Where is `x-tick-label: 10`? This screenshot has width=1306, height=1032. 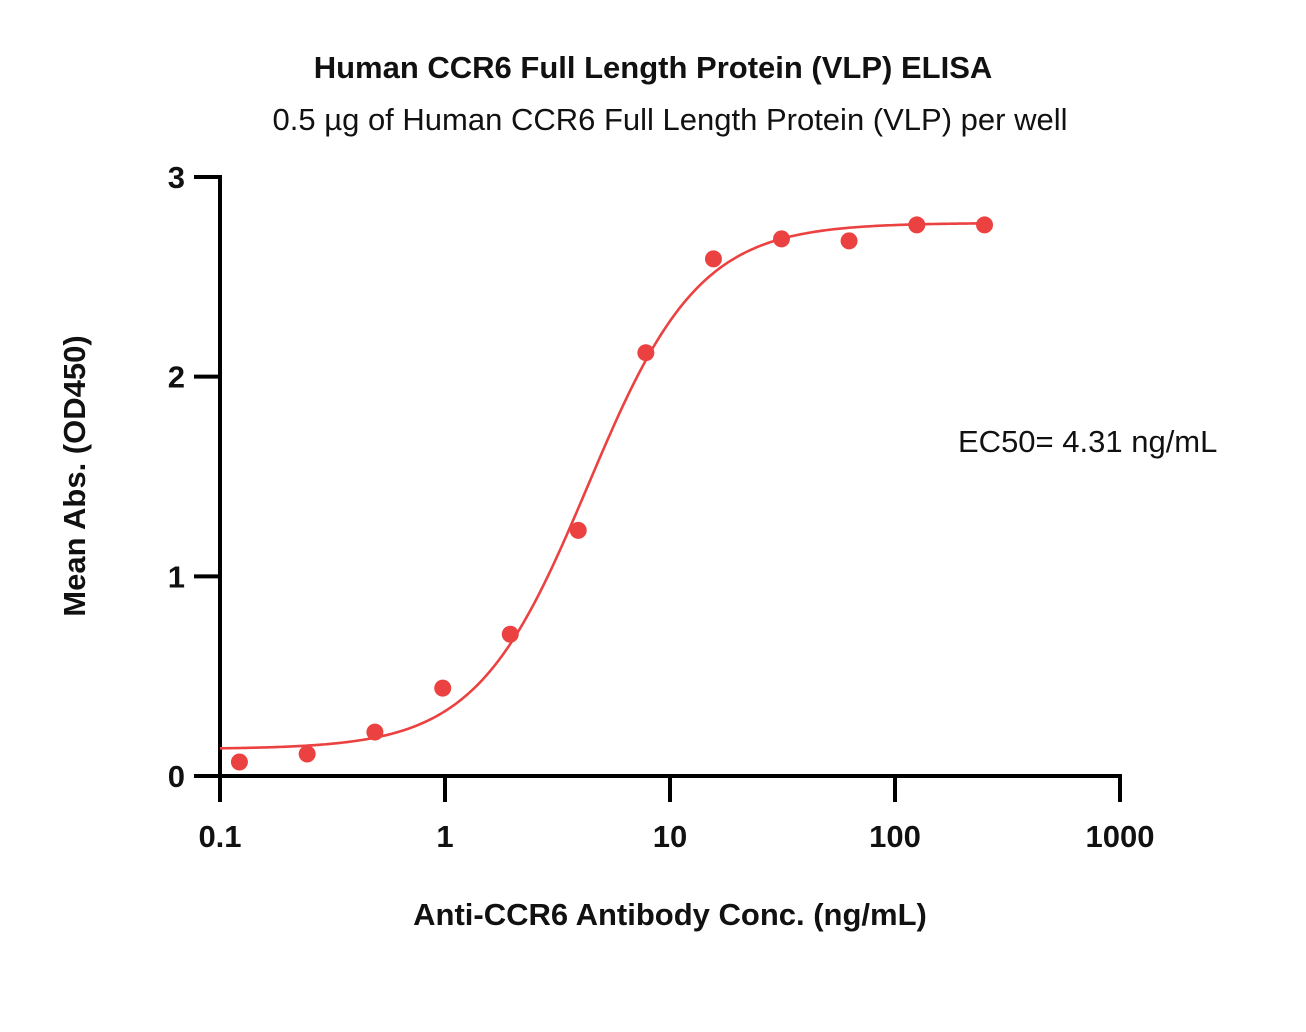
x-tick-label: 10 is located at coordinates (670, 836).